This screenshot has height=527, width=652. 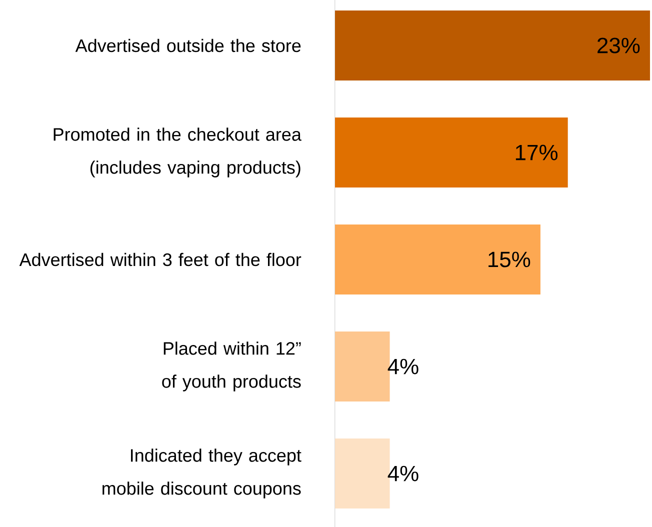 I want to click on y-tick-label: Promoted in the checkout area (includes vaping products), so click(x=178, y=153).